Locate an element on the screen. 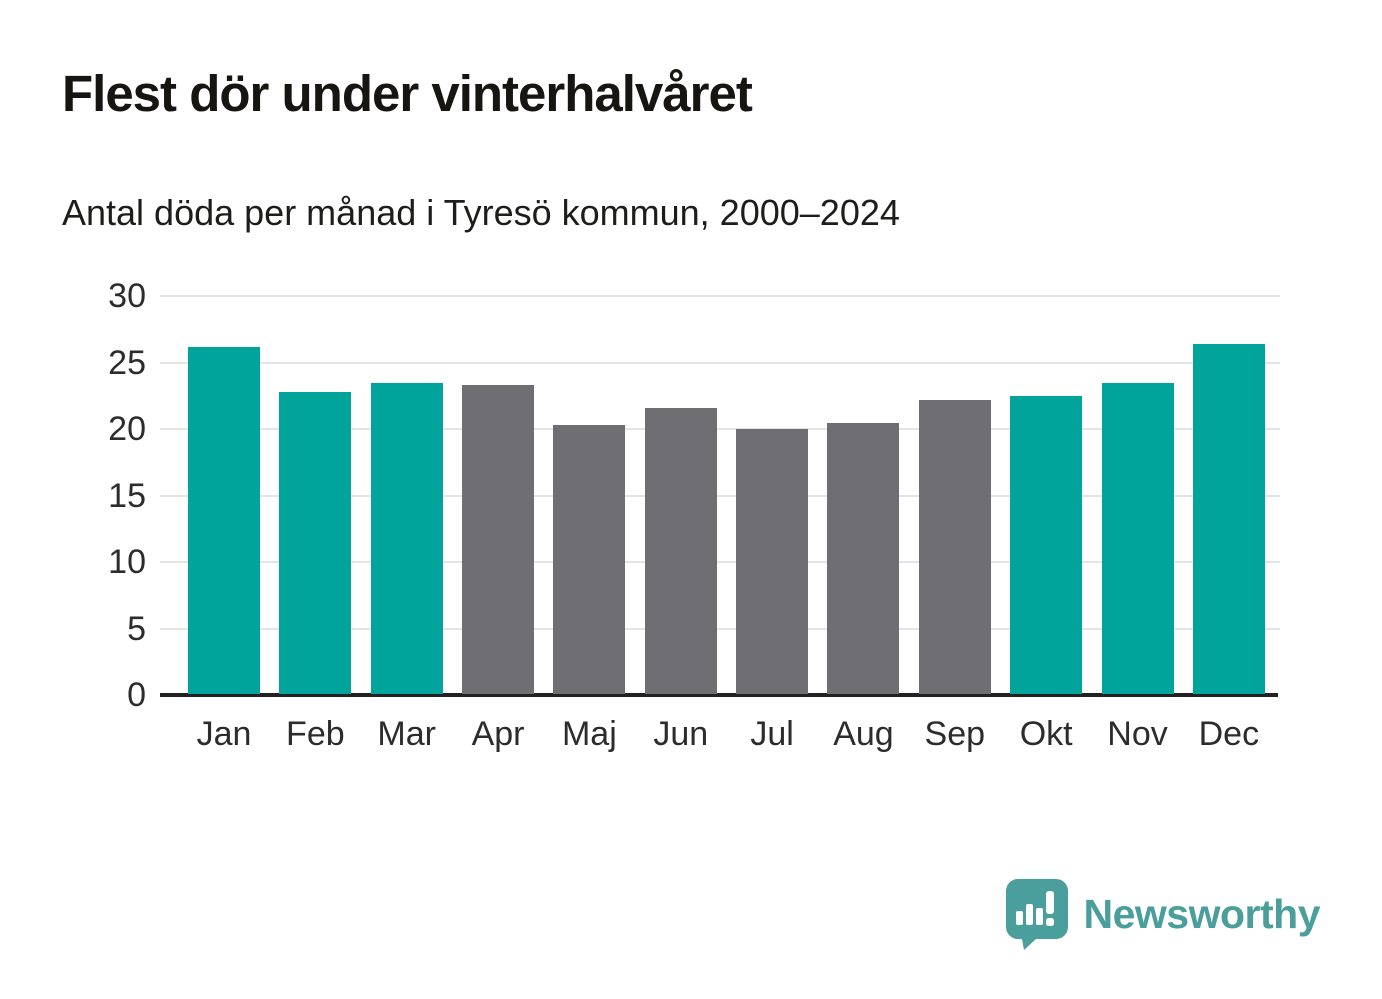  newsworthy-branding: Newsworthy is located at coordinates (1162, 914).